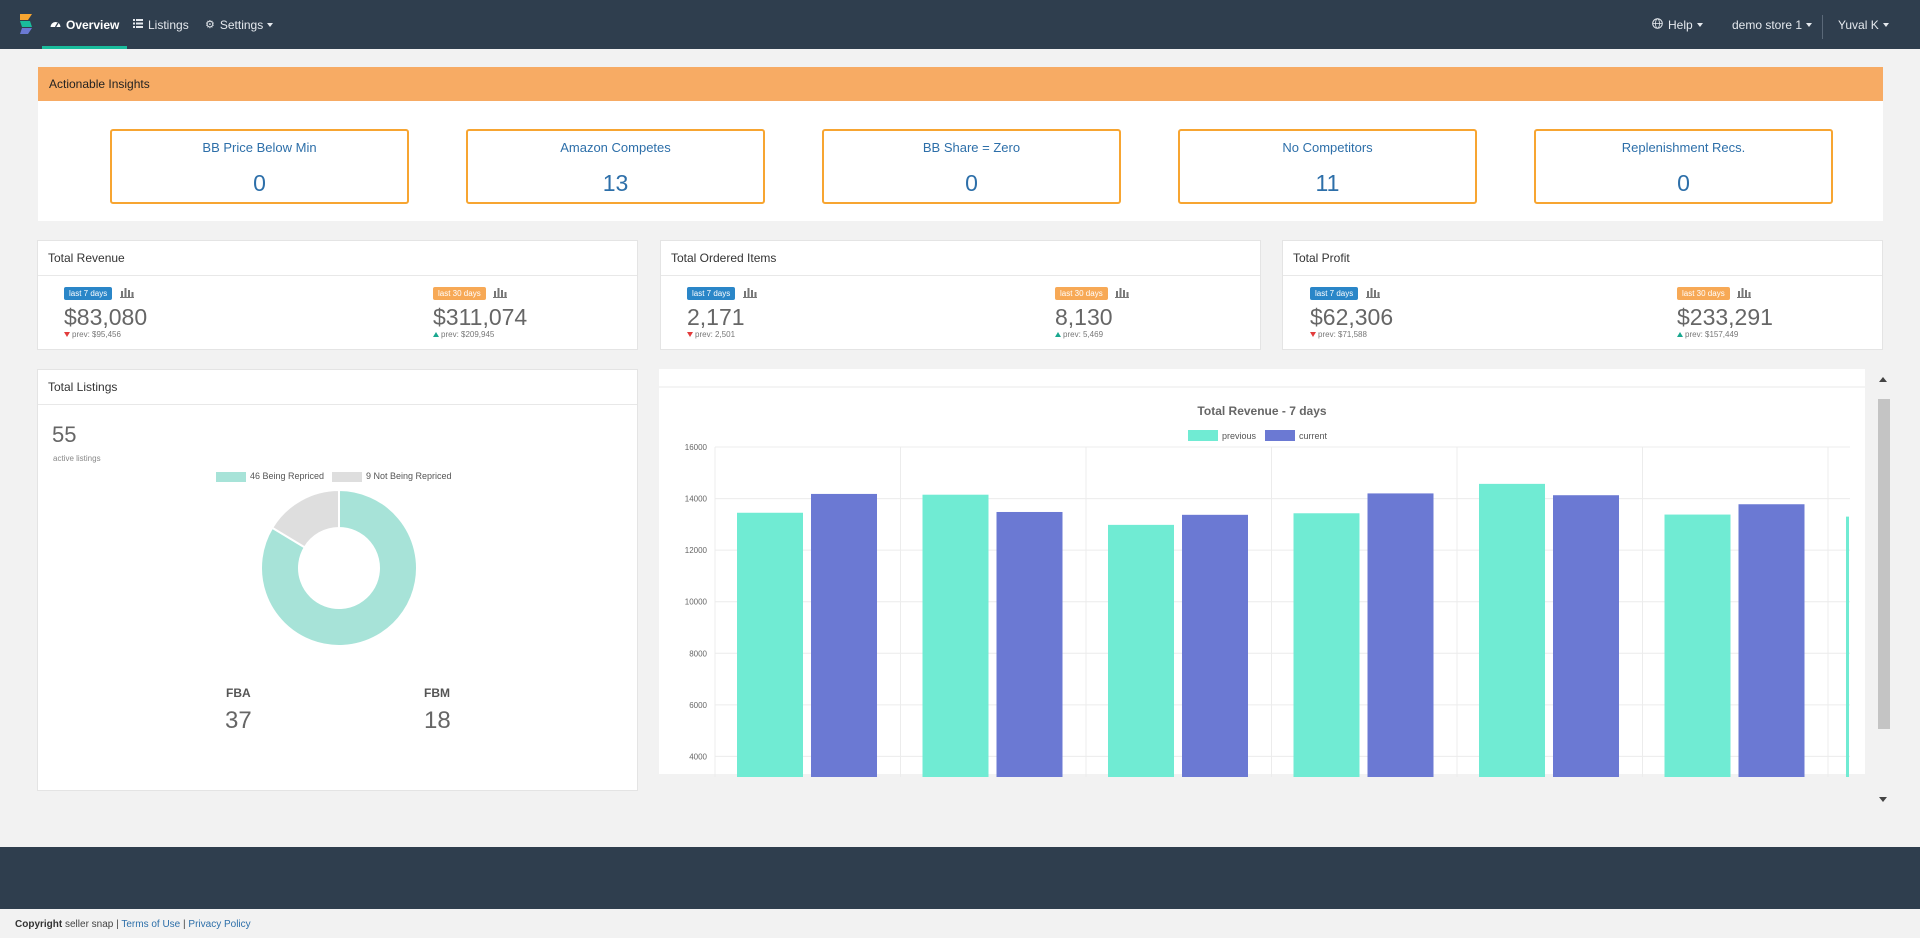 This screenshot has width=1920, height=938. I want to click on seller-snap-logo, so click(26, 24).